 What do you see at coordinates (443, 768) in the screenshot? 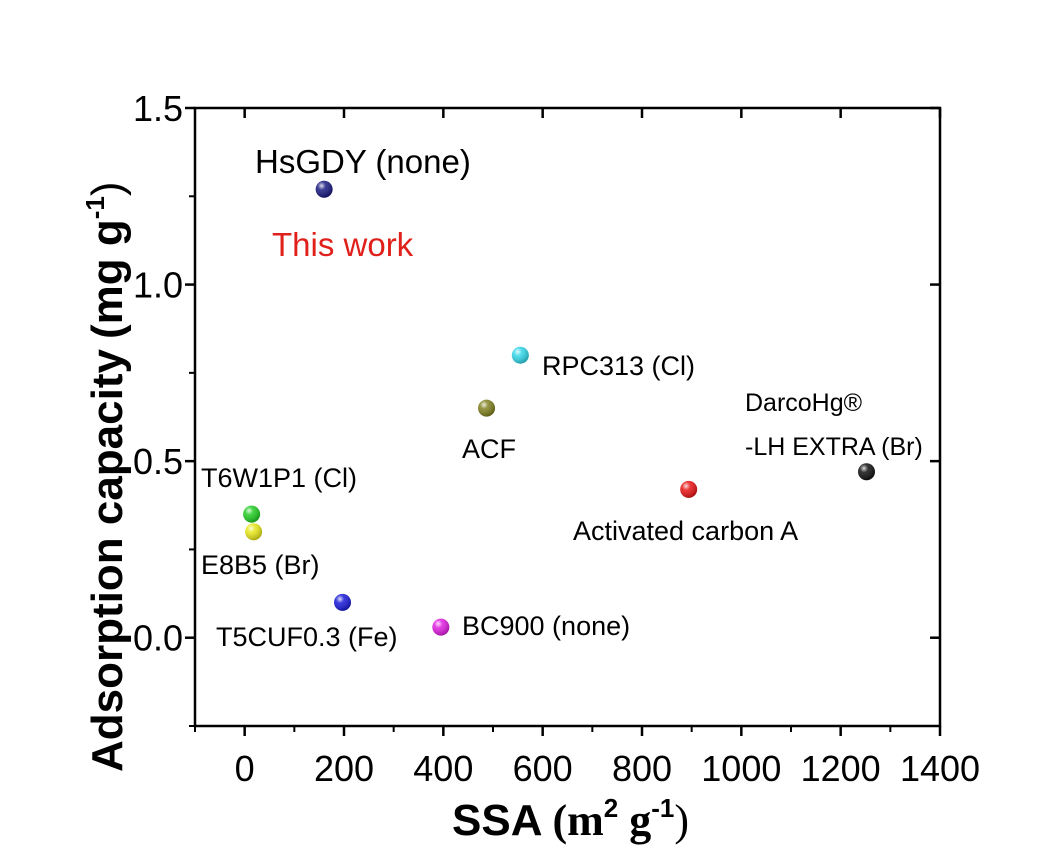
I see `x-tick-label: 400` at bounding box center [443, 768].